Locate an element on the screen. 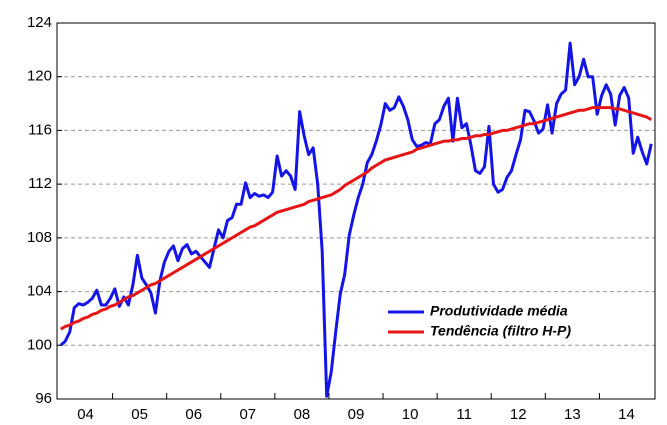 The image size is (667, 425). x-tick-label: 13 is located at coordinates (572, 414).